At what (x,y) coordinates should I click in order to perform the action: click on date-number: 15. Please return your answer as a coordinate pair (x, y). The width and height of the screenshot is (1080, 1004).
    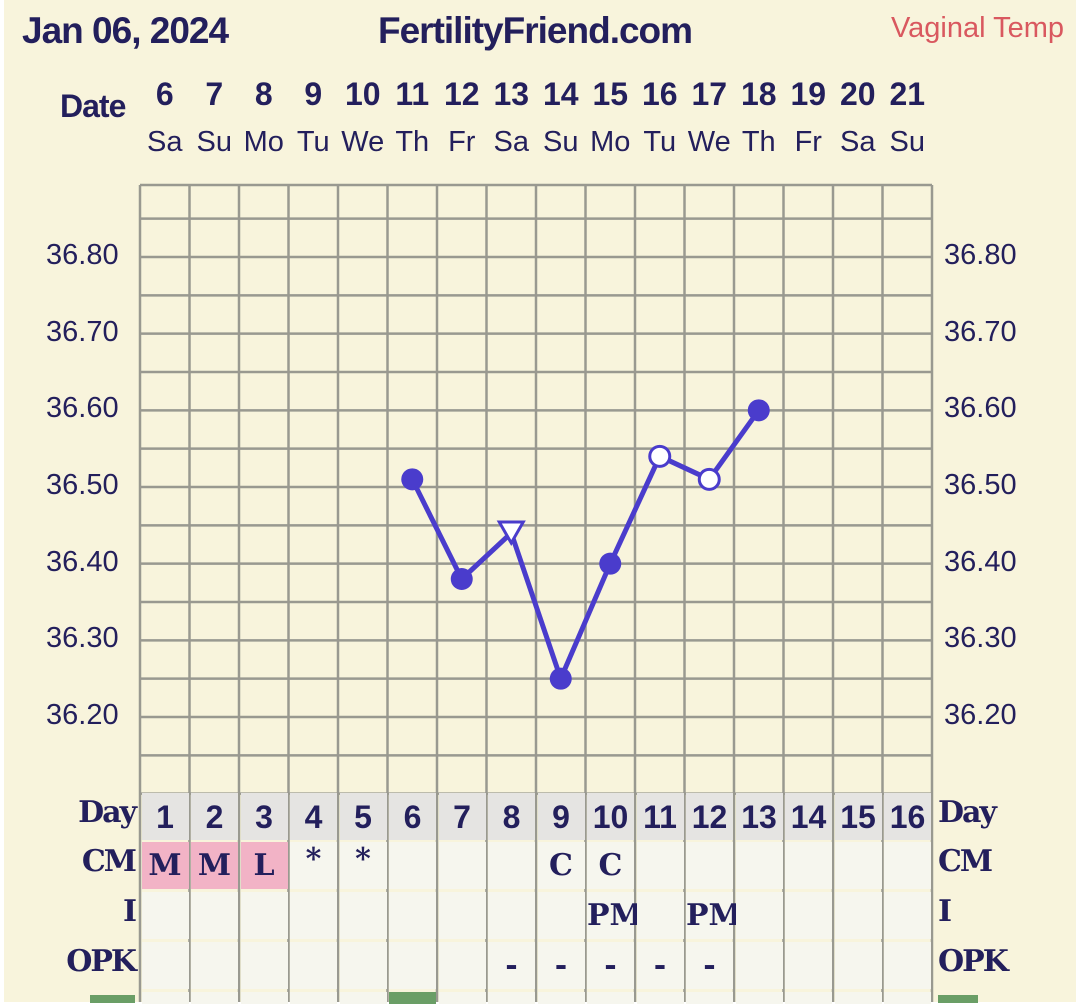
    Looking at the image, I should click on (610, 94).